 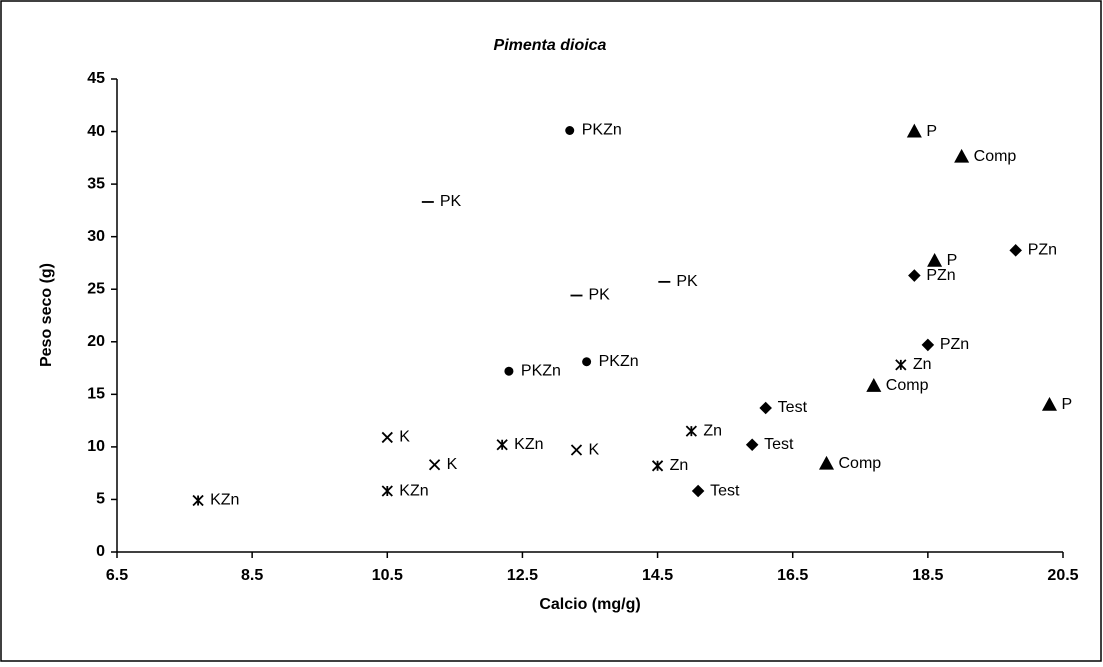 What do you see at coordinates (96, 288) in the screenshot?
I see `y-tick-label: 25` at bounding box center [96, 288].